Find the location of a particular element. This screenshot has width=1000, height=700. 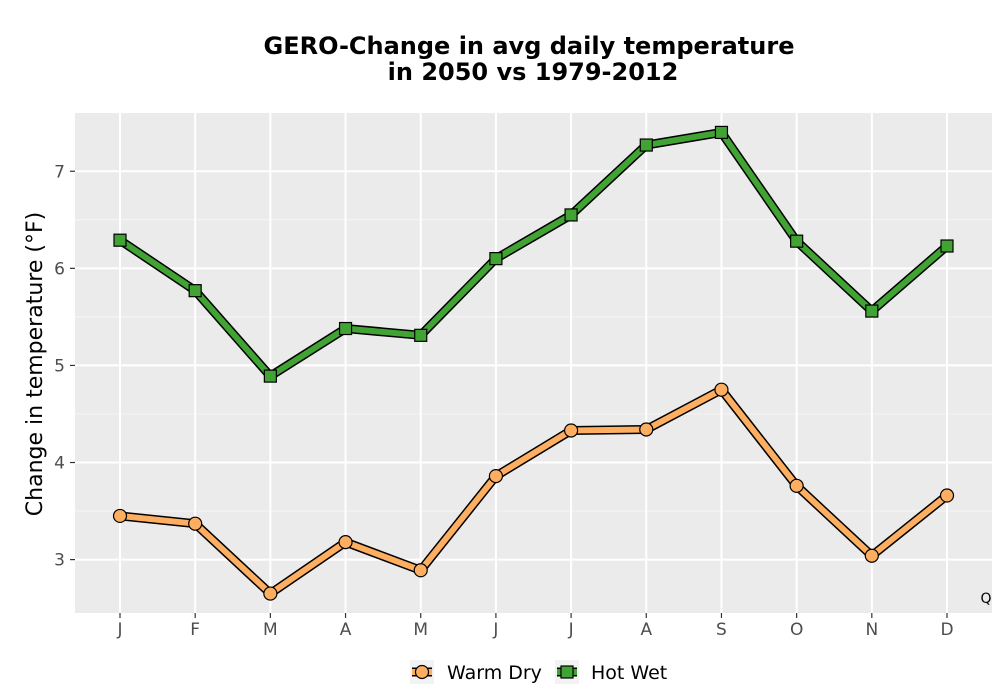

x-tick-label: D is located at coordinates (946, 630).